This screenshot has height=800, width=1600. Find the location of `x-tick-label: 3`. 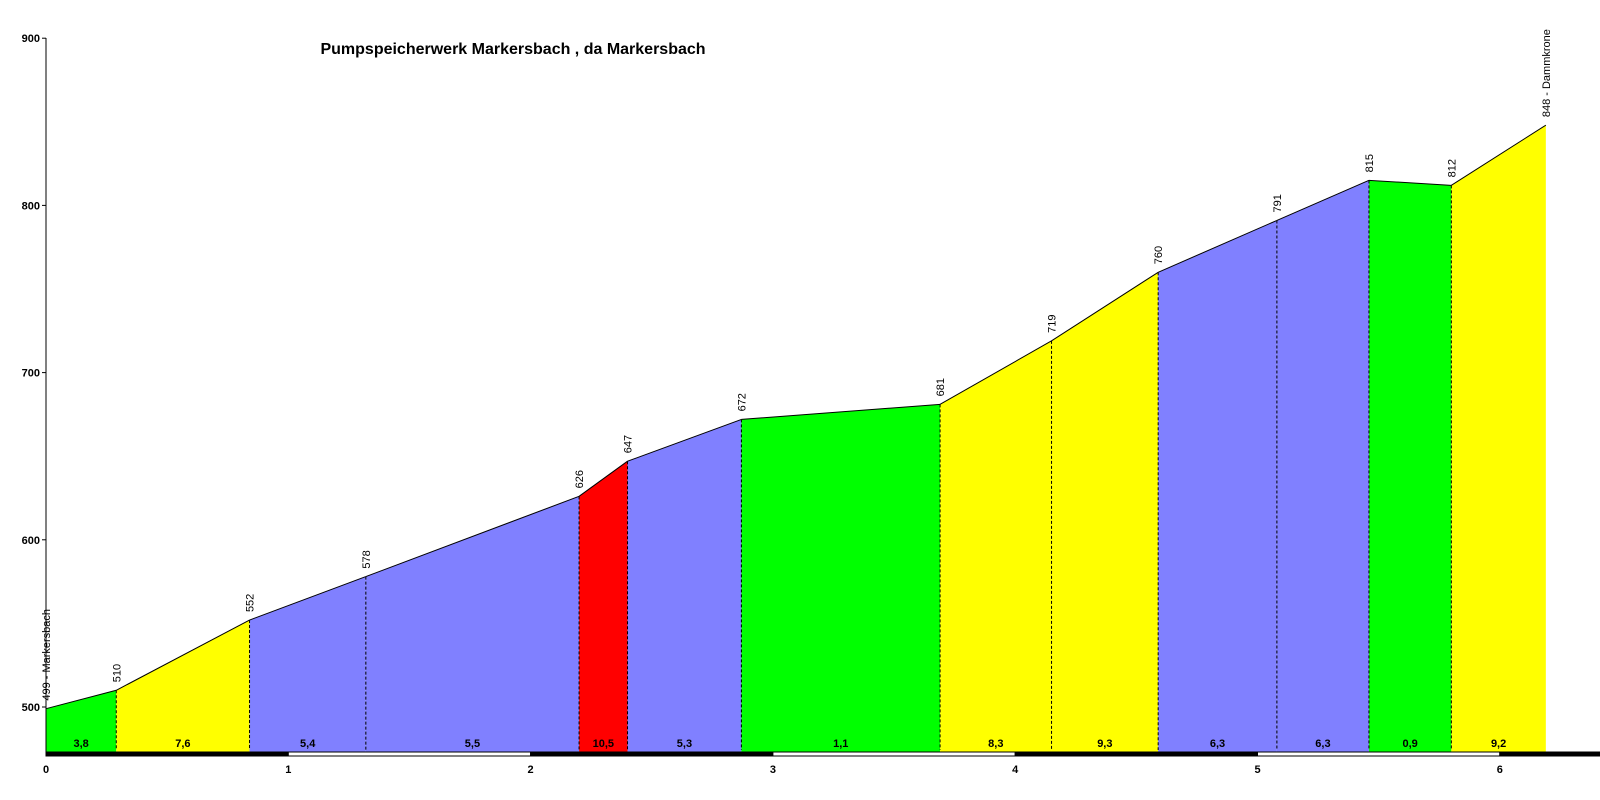

x-tick-label: 3 is located at coordinates (773, 770).